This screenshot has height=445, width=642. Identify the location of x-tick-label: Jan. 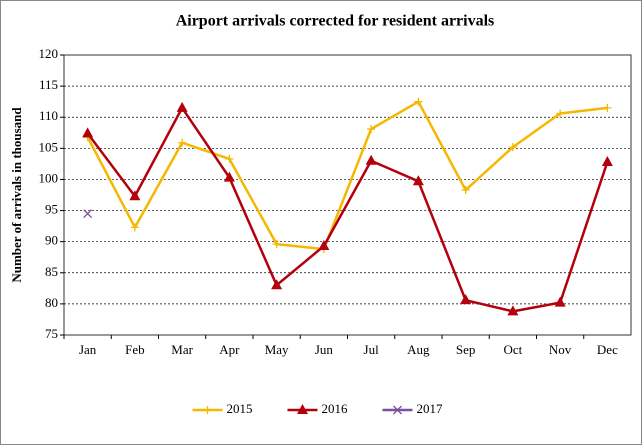
(88, 349).